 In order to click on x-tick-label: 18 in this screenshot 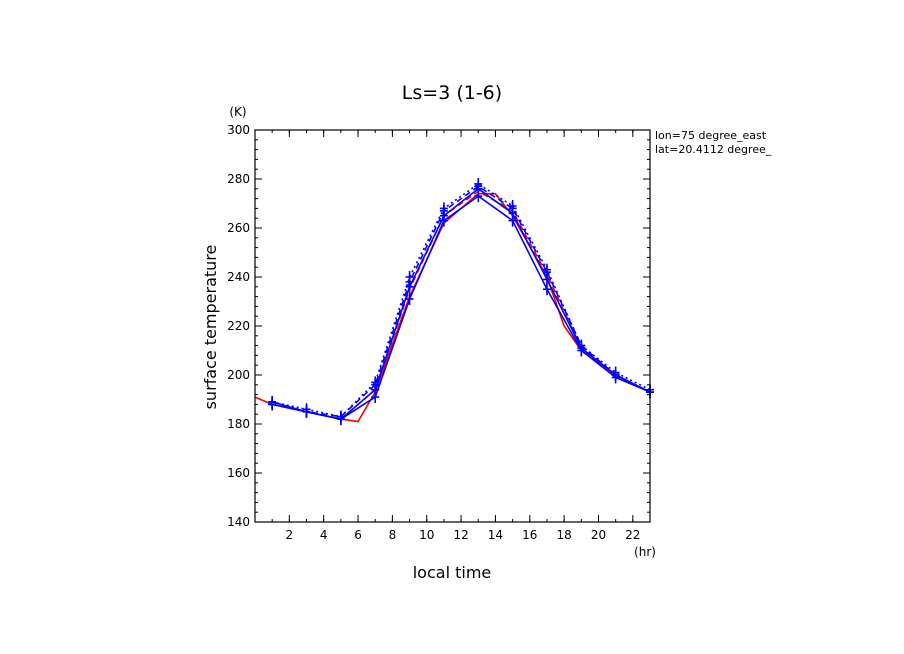, I will do `click(563, 535)`.